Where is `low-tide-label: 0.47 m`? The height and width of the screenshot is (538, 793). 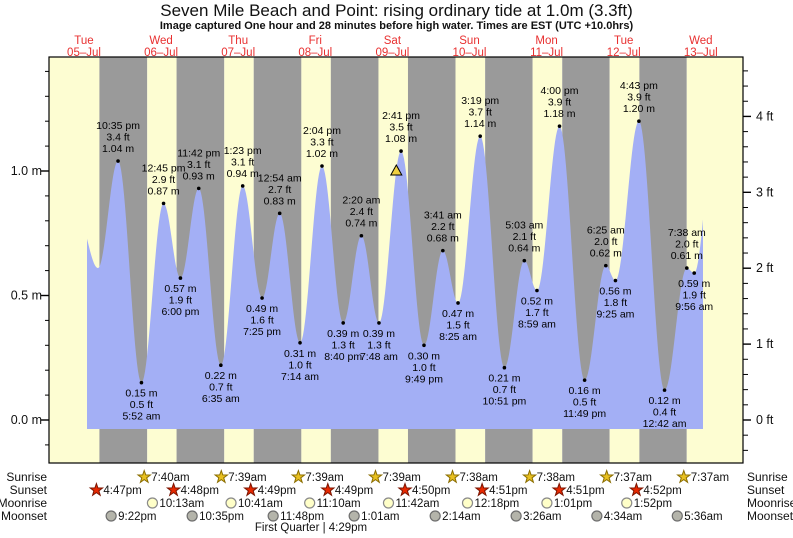
low-tide-label: 0.47 m is located at coordinates (458, 314).